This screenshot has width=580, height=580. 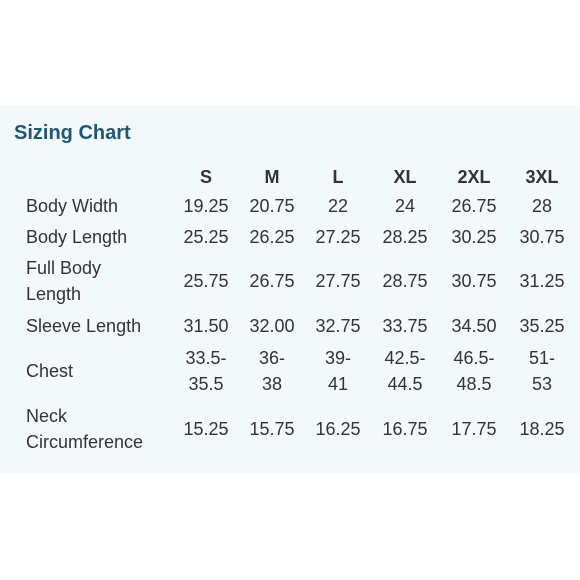 I want to click on cell-value: 28.25, so click(x=405, y=237).